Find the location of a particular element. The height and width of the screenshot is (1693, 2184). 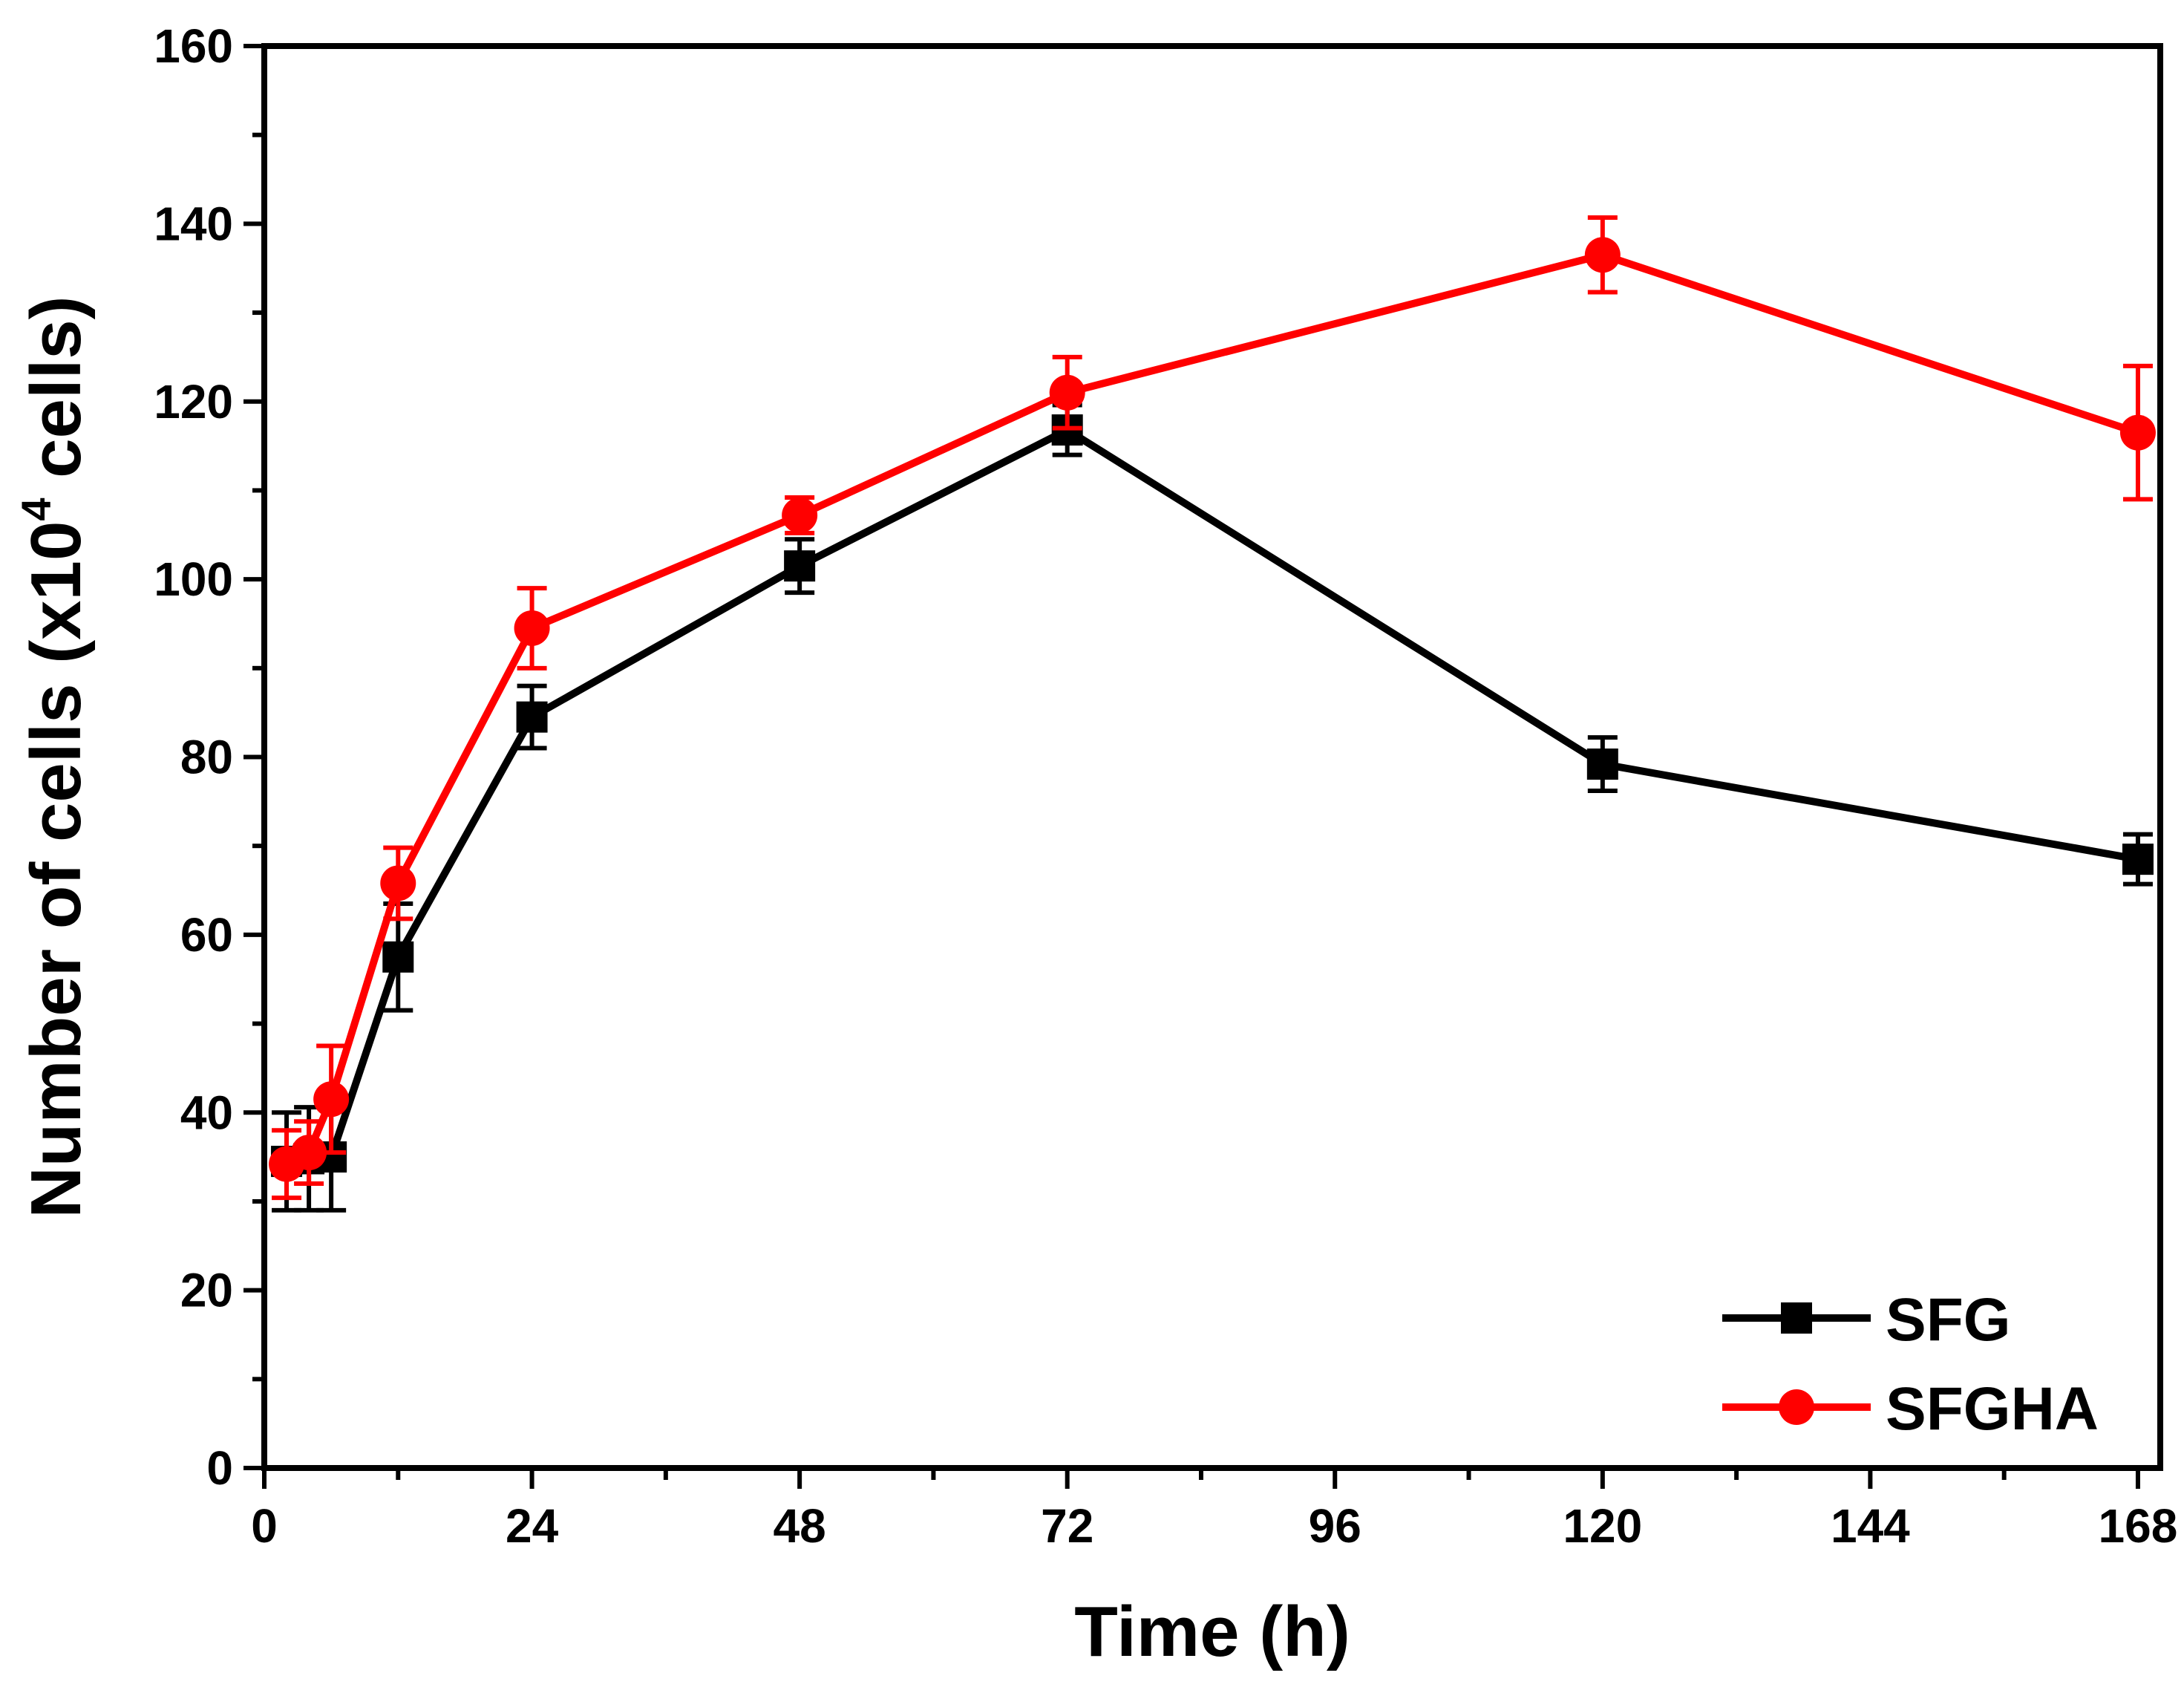

x-tick-label: 0 is located at coordinates (264, 1526).